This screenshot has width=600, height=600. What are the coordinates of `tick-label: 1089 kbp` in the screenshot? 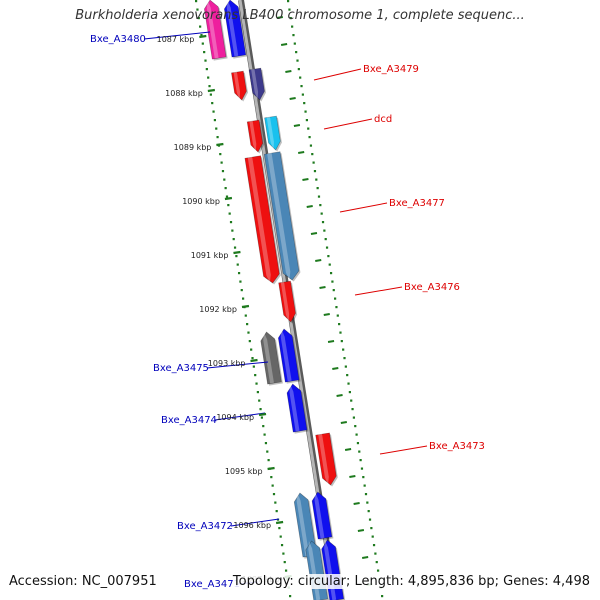 It's located at (193, 147).